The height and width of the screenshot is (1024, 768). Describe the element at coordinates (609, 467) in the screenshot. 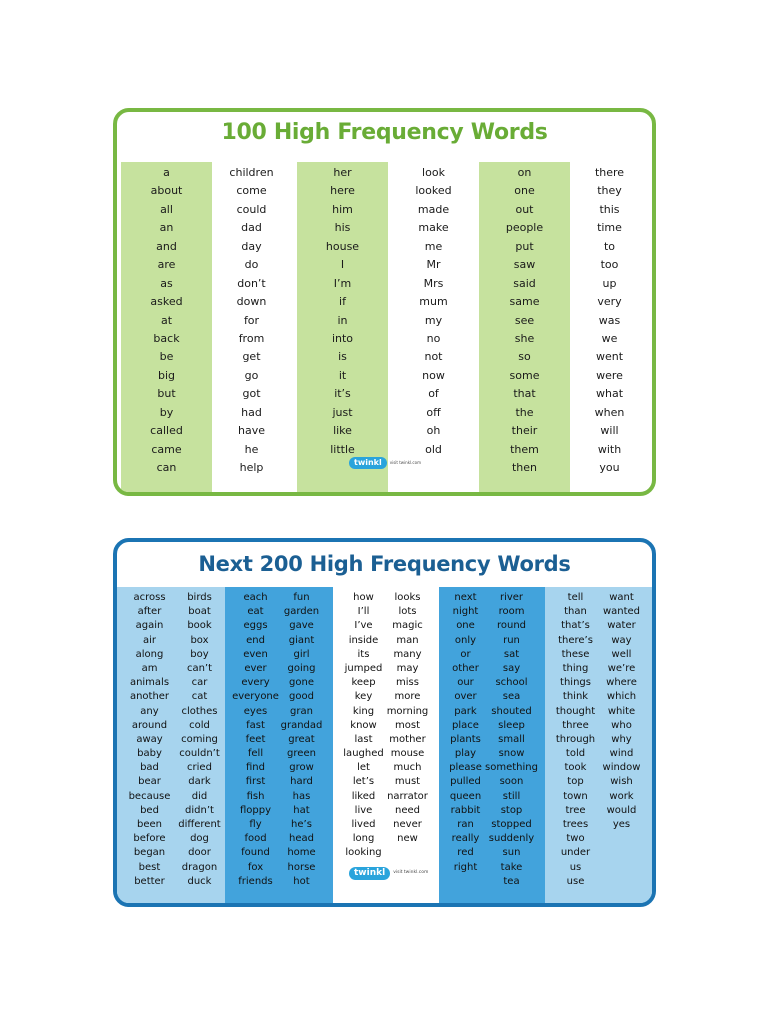

I see `word-item: you` at that location.